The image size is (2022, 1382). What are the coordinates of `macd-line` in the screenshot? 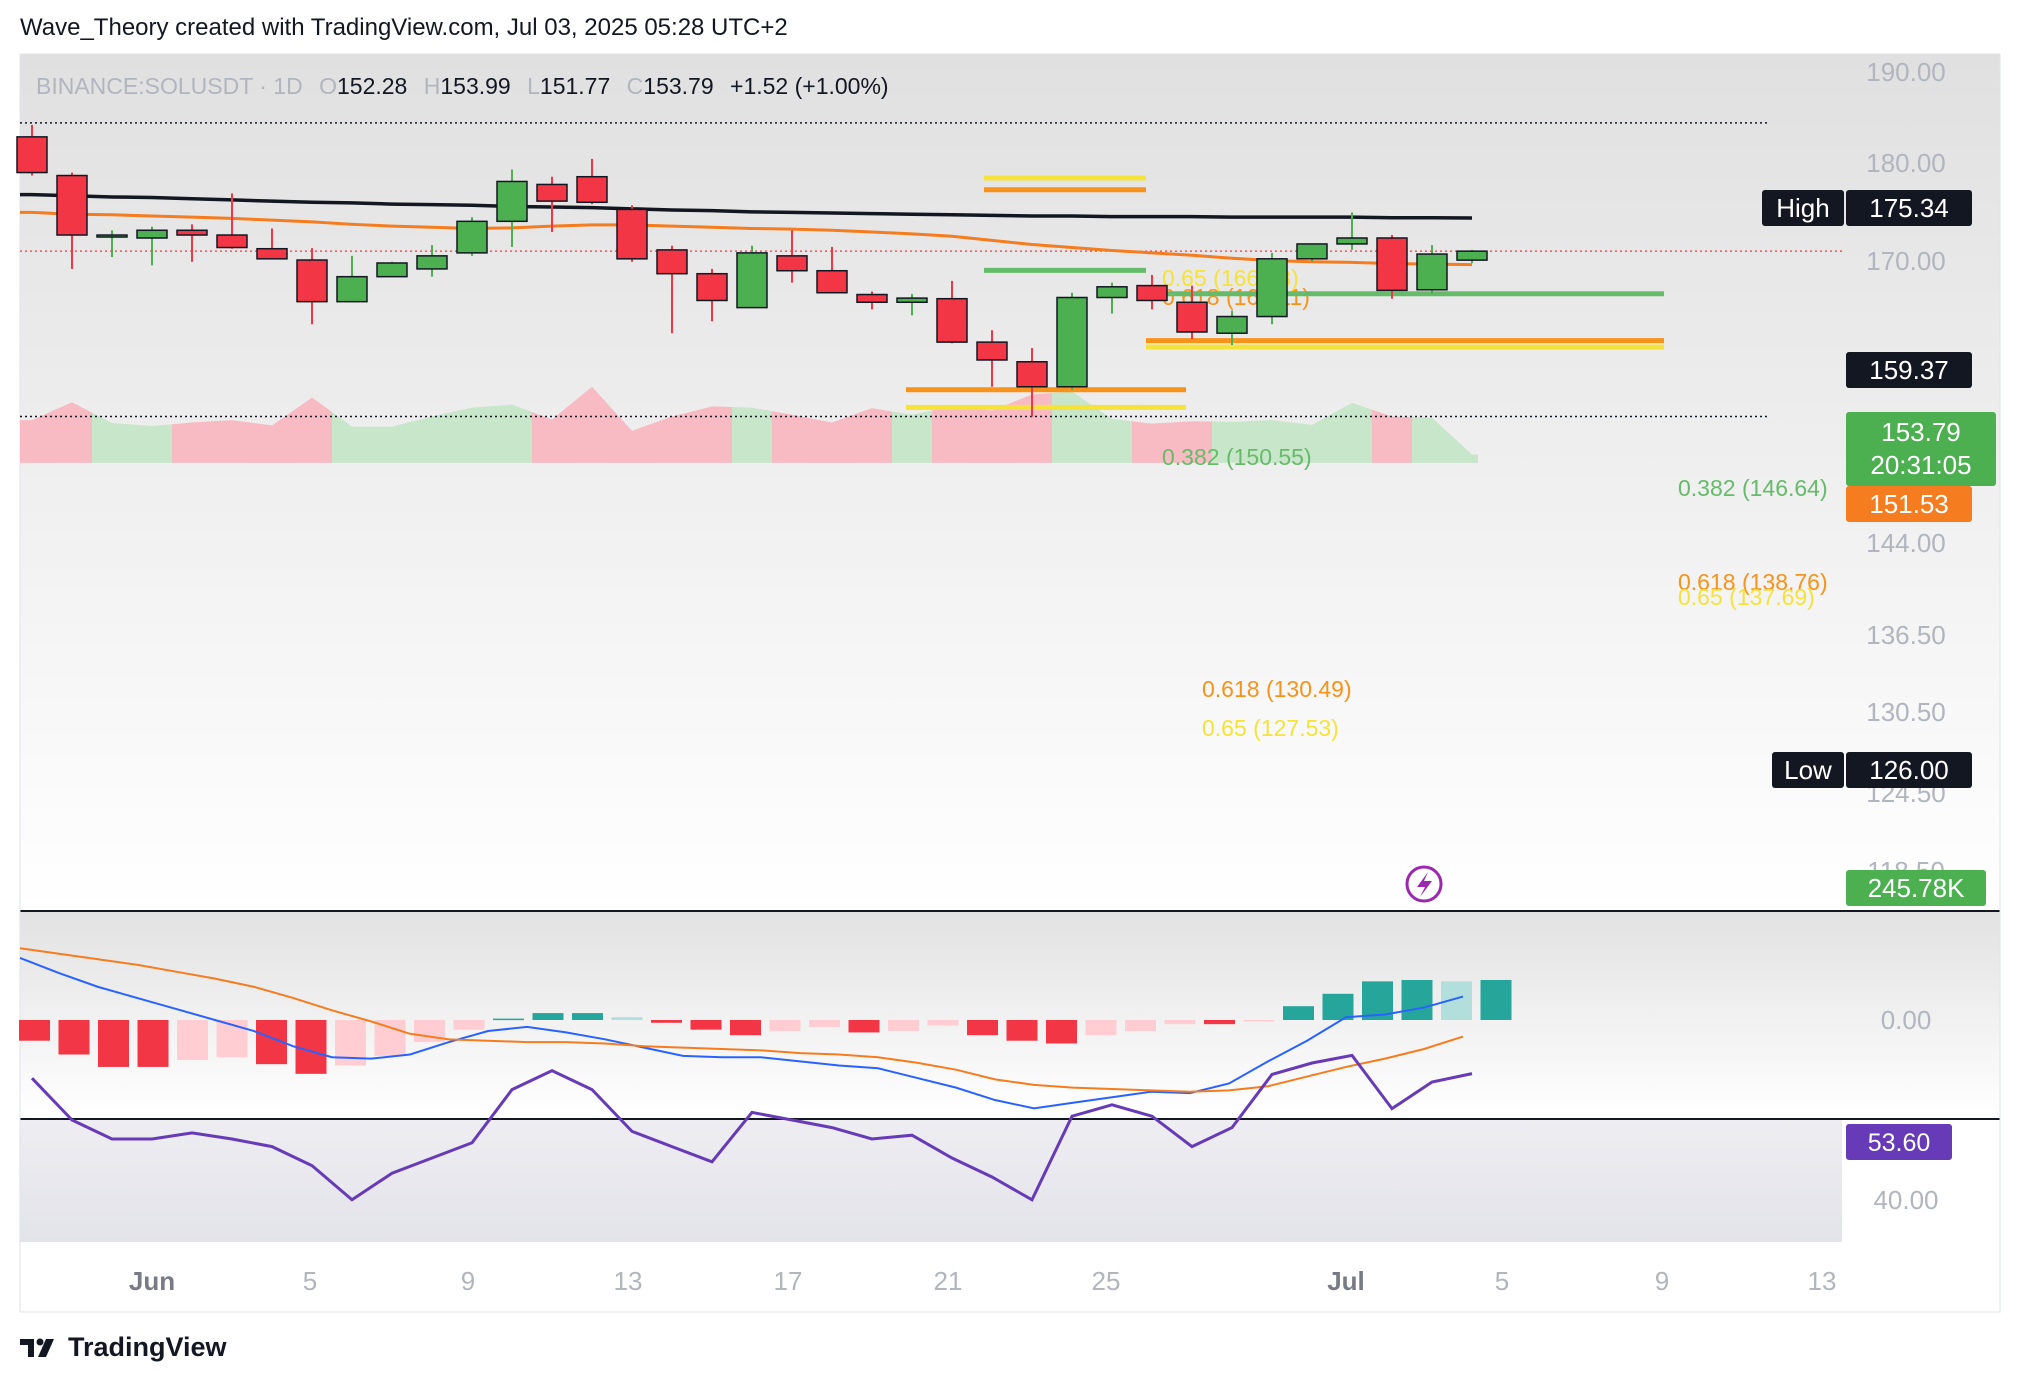 It's located at (741, 1033).